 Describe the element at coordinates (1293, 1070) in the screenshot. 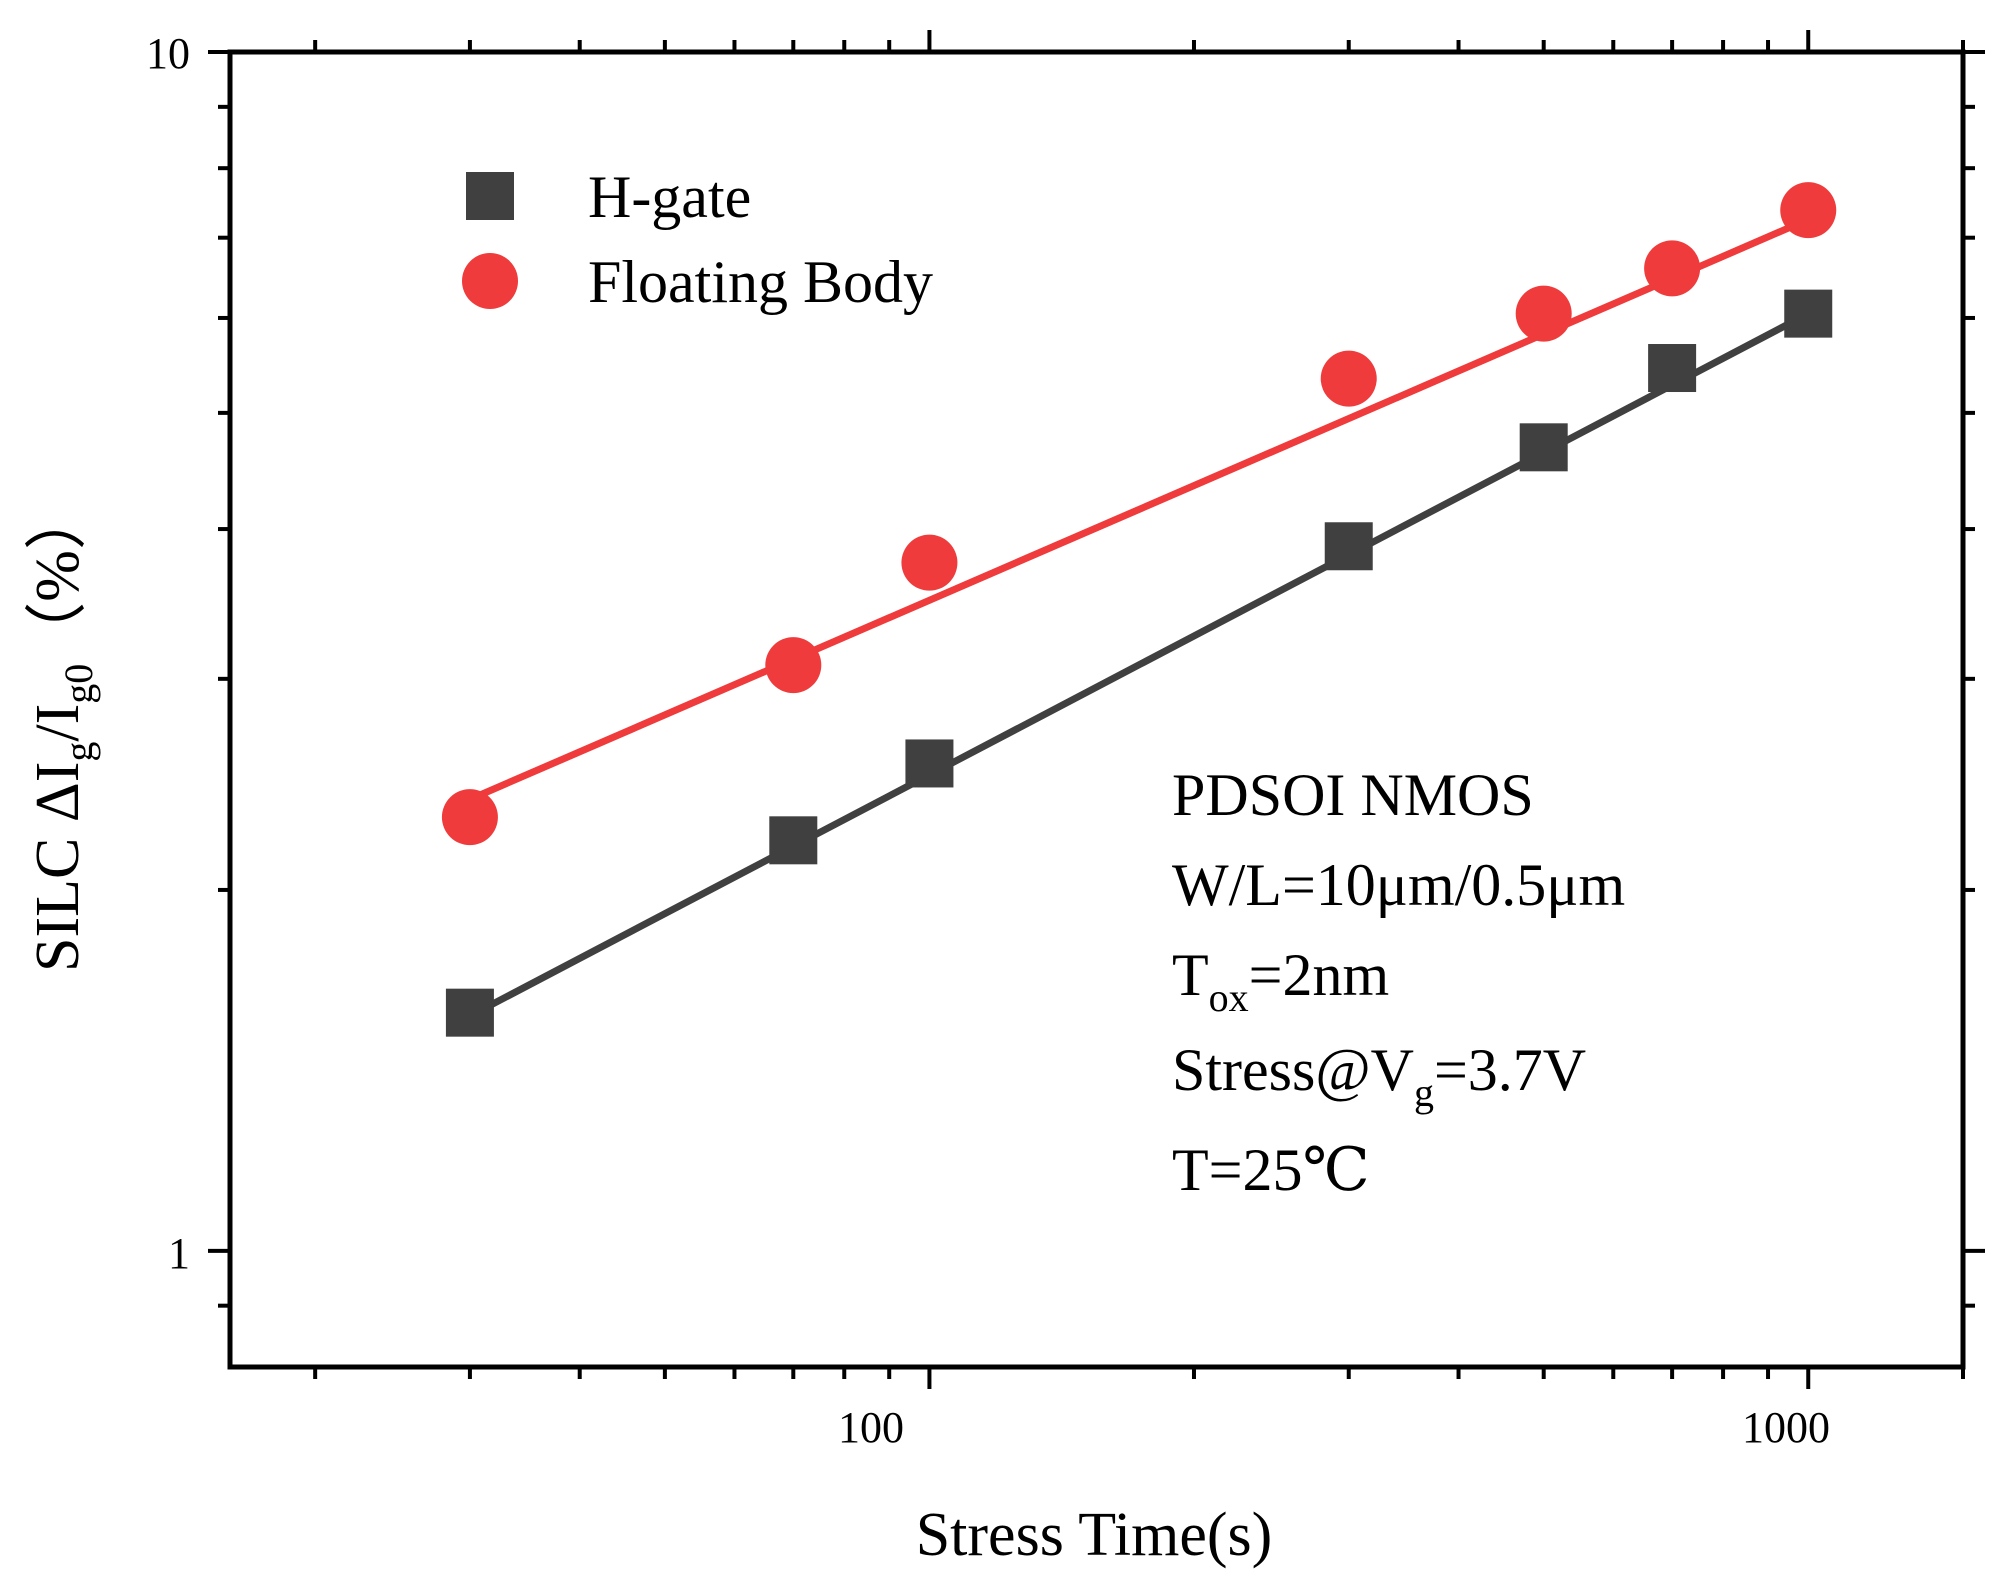

I see `annotation-stress-main: Stress@V` at that location.